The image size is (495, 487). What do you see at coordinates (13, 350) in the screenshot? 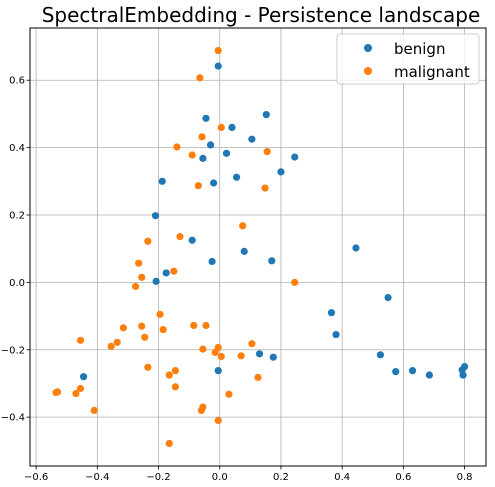
I see `y-tick-label: −0.2` at bounding box center [13, 350].